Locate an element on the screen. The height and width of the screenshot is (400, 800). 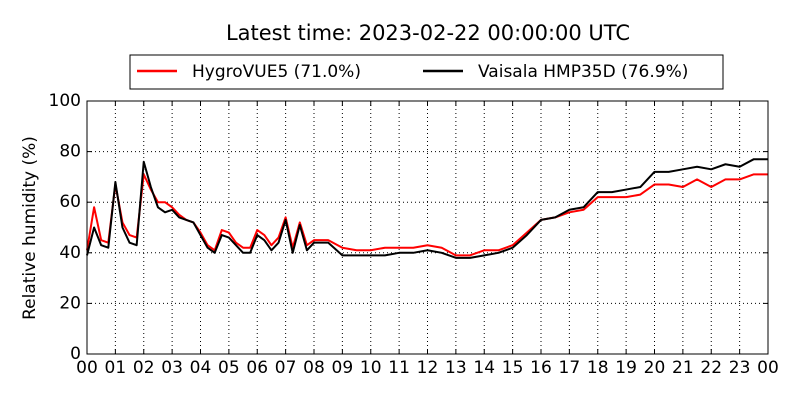
x-tick-label: 08 is located at coordinates (314, 368).